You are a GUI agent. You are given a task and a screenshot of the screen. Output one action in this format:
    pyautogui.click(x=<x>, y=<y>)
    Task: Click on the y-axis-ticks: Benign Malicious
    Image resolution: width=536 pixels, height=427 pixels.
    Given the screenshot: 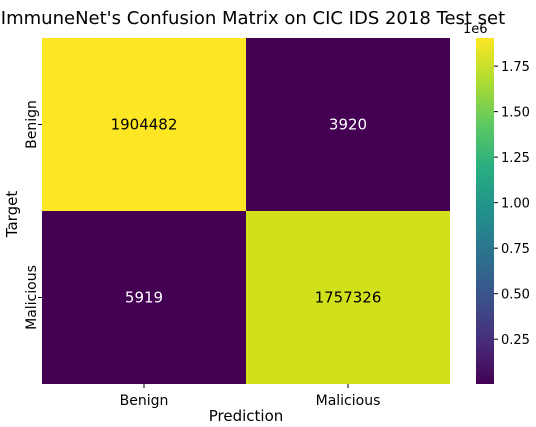 What is the action you would take?
    pyautogui.click(x=33, y=215)
    